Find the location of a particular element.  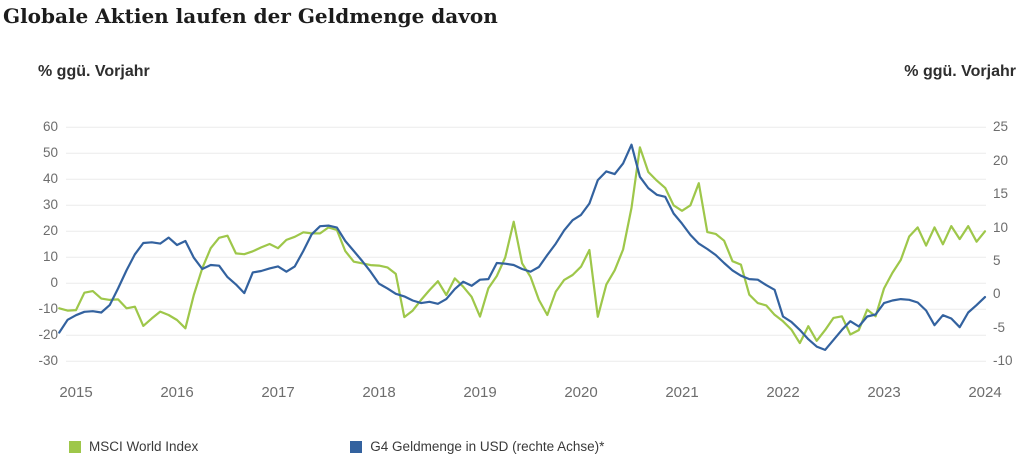

left-axis-tick: 10 is located at coordinates (50, 257).